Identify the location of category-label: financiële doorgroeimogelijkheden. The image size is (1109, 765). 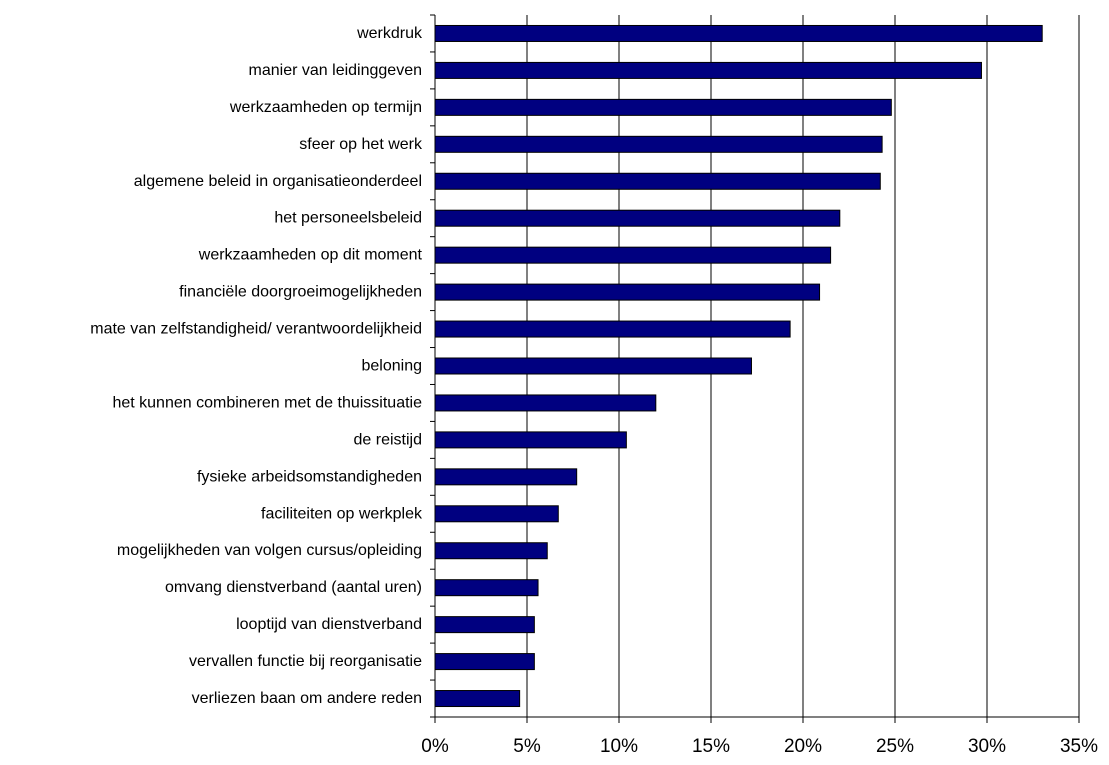
(300, 292).